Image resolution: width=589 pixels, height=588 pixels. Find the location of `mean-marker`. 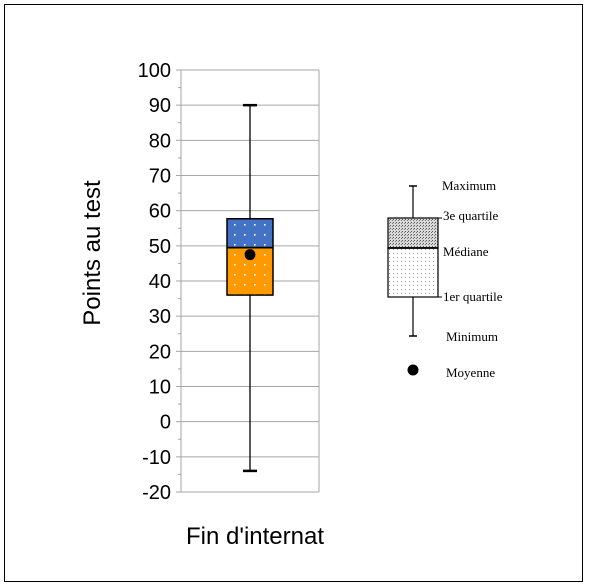

mean-marker is located at coordinates (250, 255).